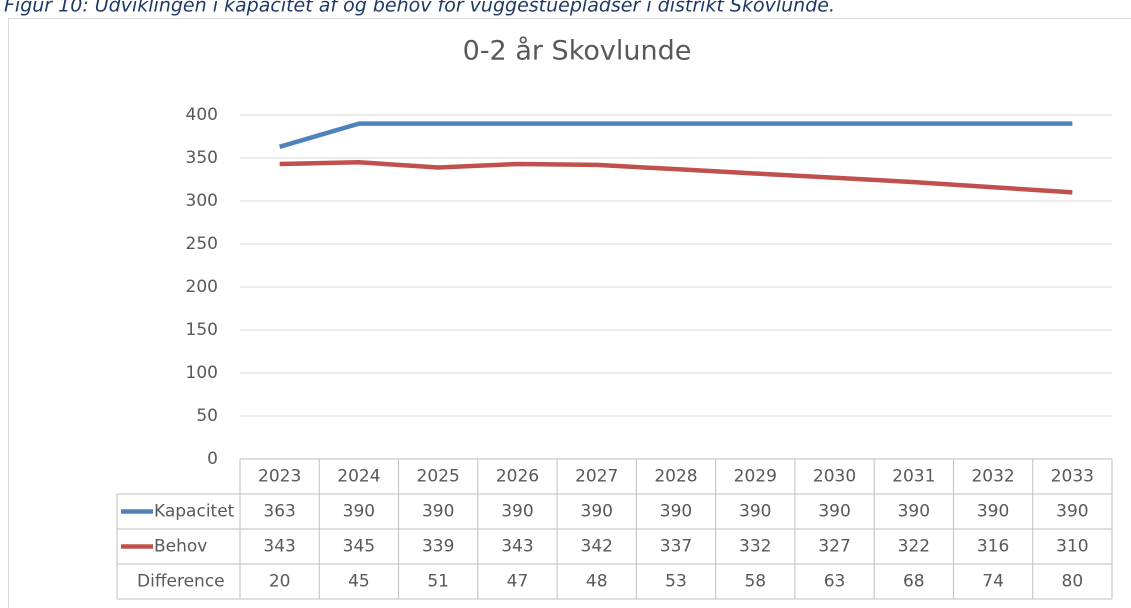  What do you see at coordinates (202, 158) in the screenshot?
I see `y-tick-label: 350` at bounding box center [202, 158].